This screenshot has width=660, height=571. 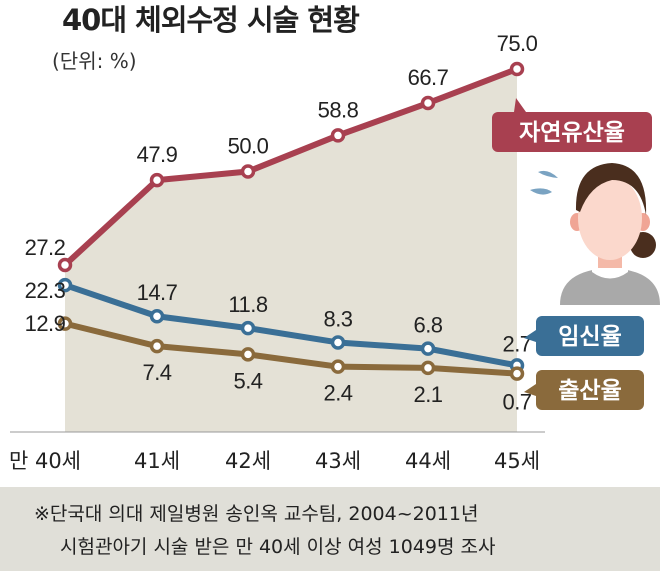 What do you see at coordinates (157, 292) in the screenshot?
I see `data-label: 14.7` at bounding box center [157, 292].